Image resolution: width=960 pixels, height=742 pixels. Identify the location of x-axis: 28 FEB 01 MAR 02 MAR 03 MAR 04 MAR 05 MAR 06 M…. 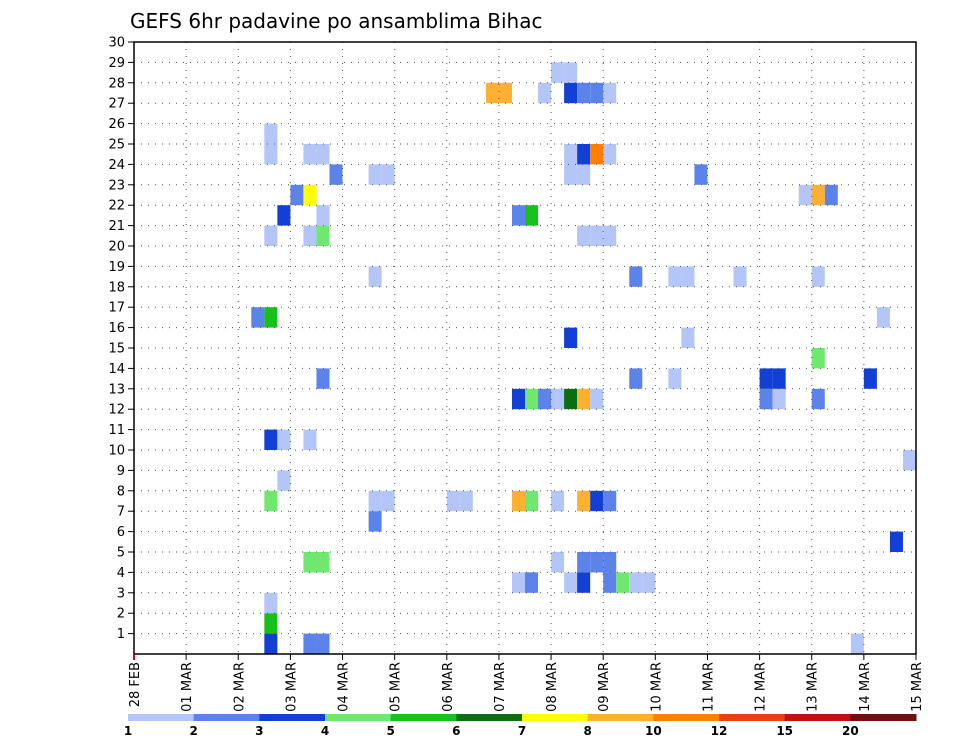
(526, 683).